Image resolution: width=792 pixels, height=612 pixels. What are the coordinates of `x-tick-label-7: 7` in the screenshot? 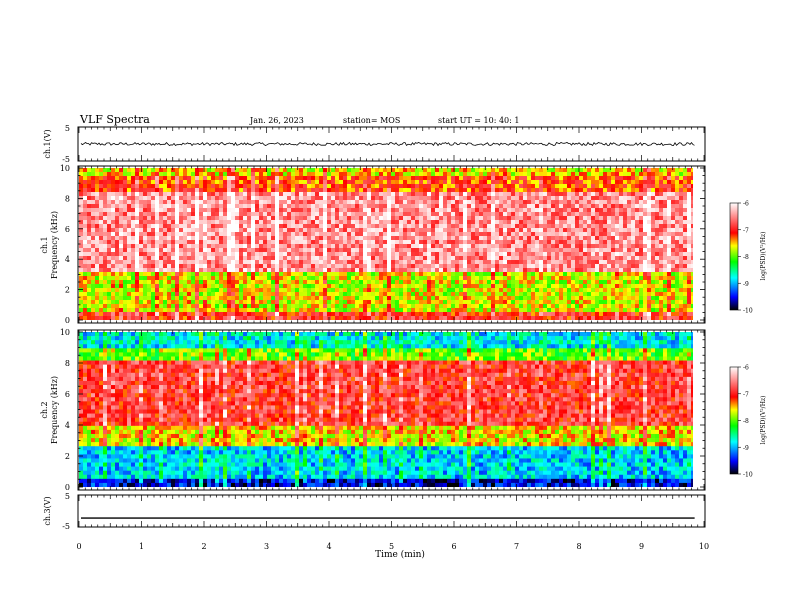 It's located at (516, 546).